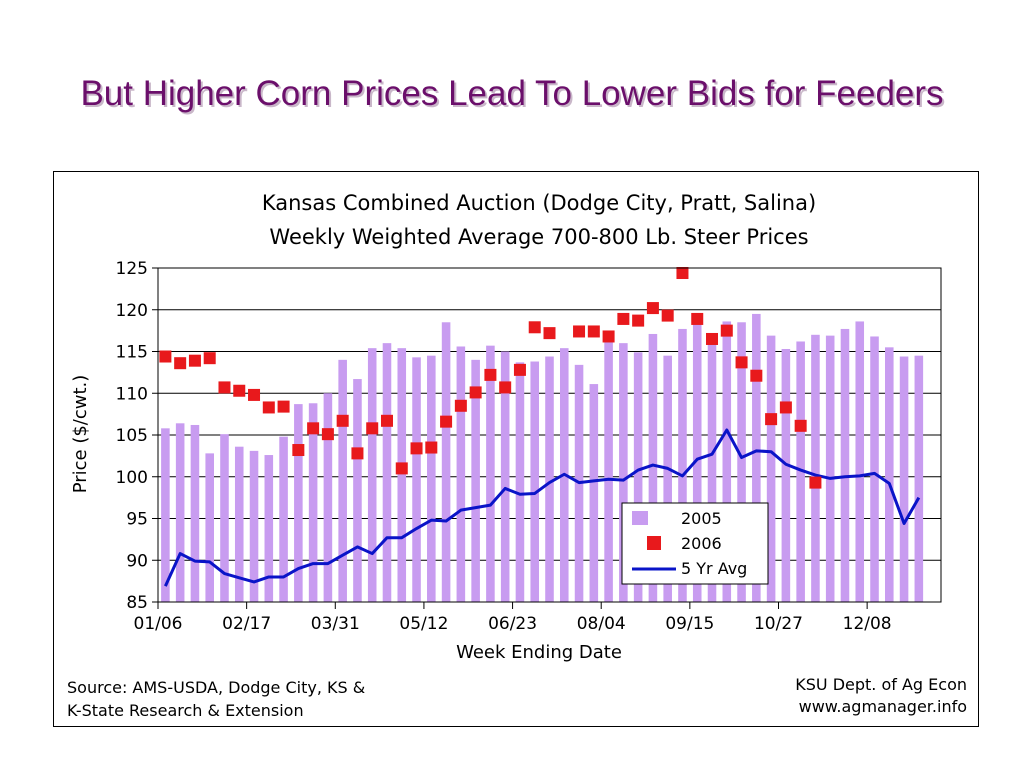 The image size is (1024, 768). Describe the element at coordinates (539, 652) in the screenshot. I see `x-axis-title: Week Ending Date` at that location.